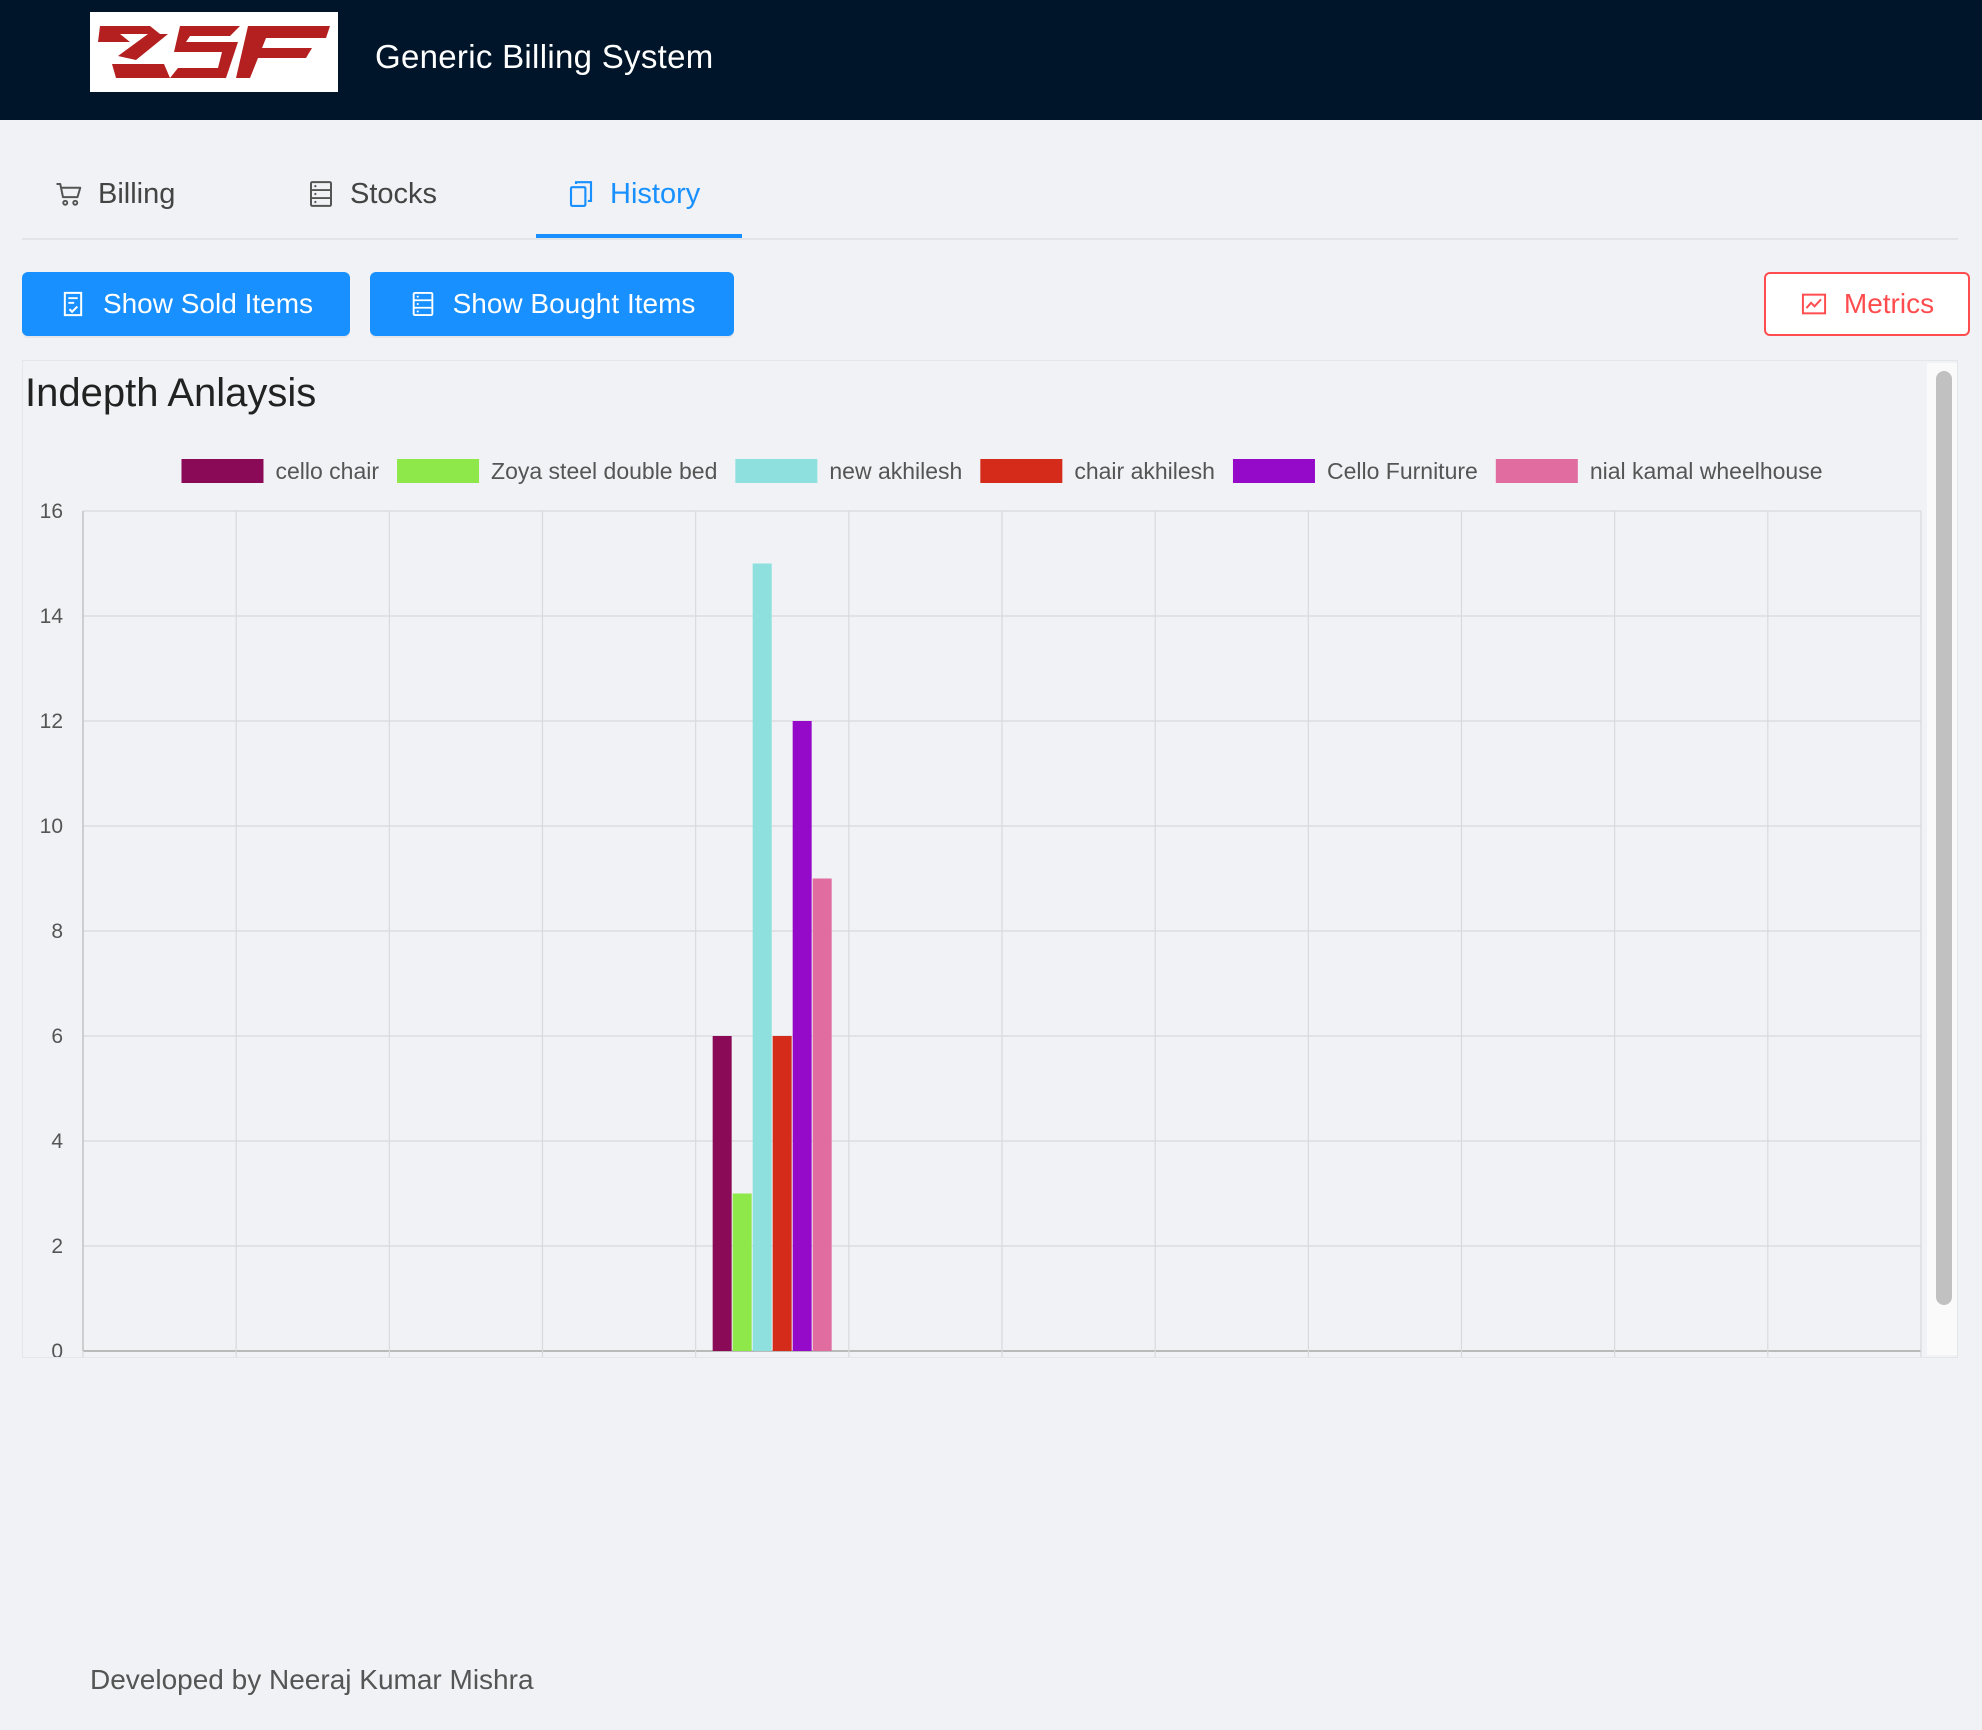  Describe the element at coordinates (394, 193) in the screenshot. I see `tab-stocks-label: Stocks` at that location.